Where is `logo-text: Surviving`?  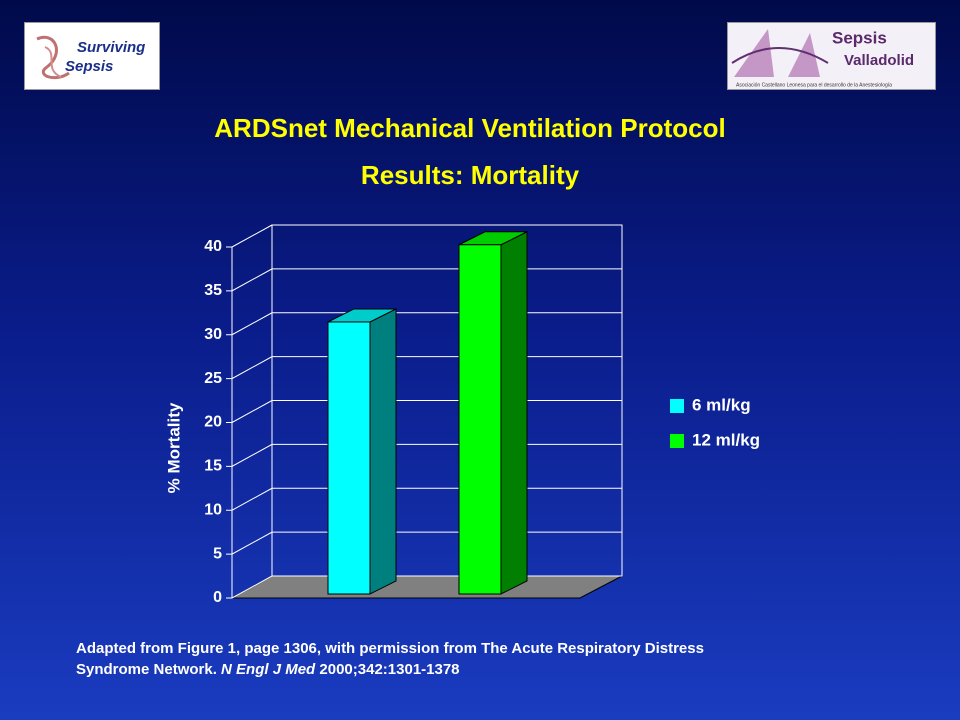 logo-text: Surviving is located at coordinates (111, 47).